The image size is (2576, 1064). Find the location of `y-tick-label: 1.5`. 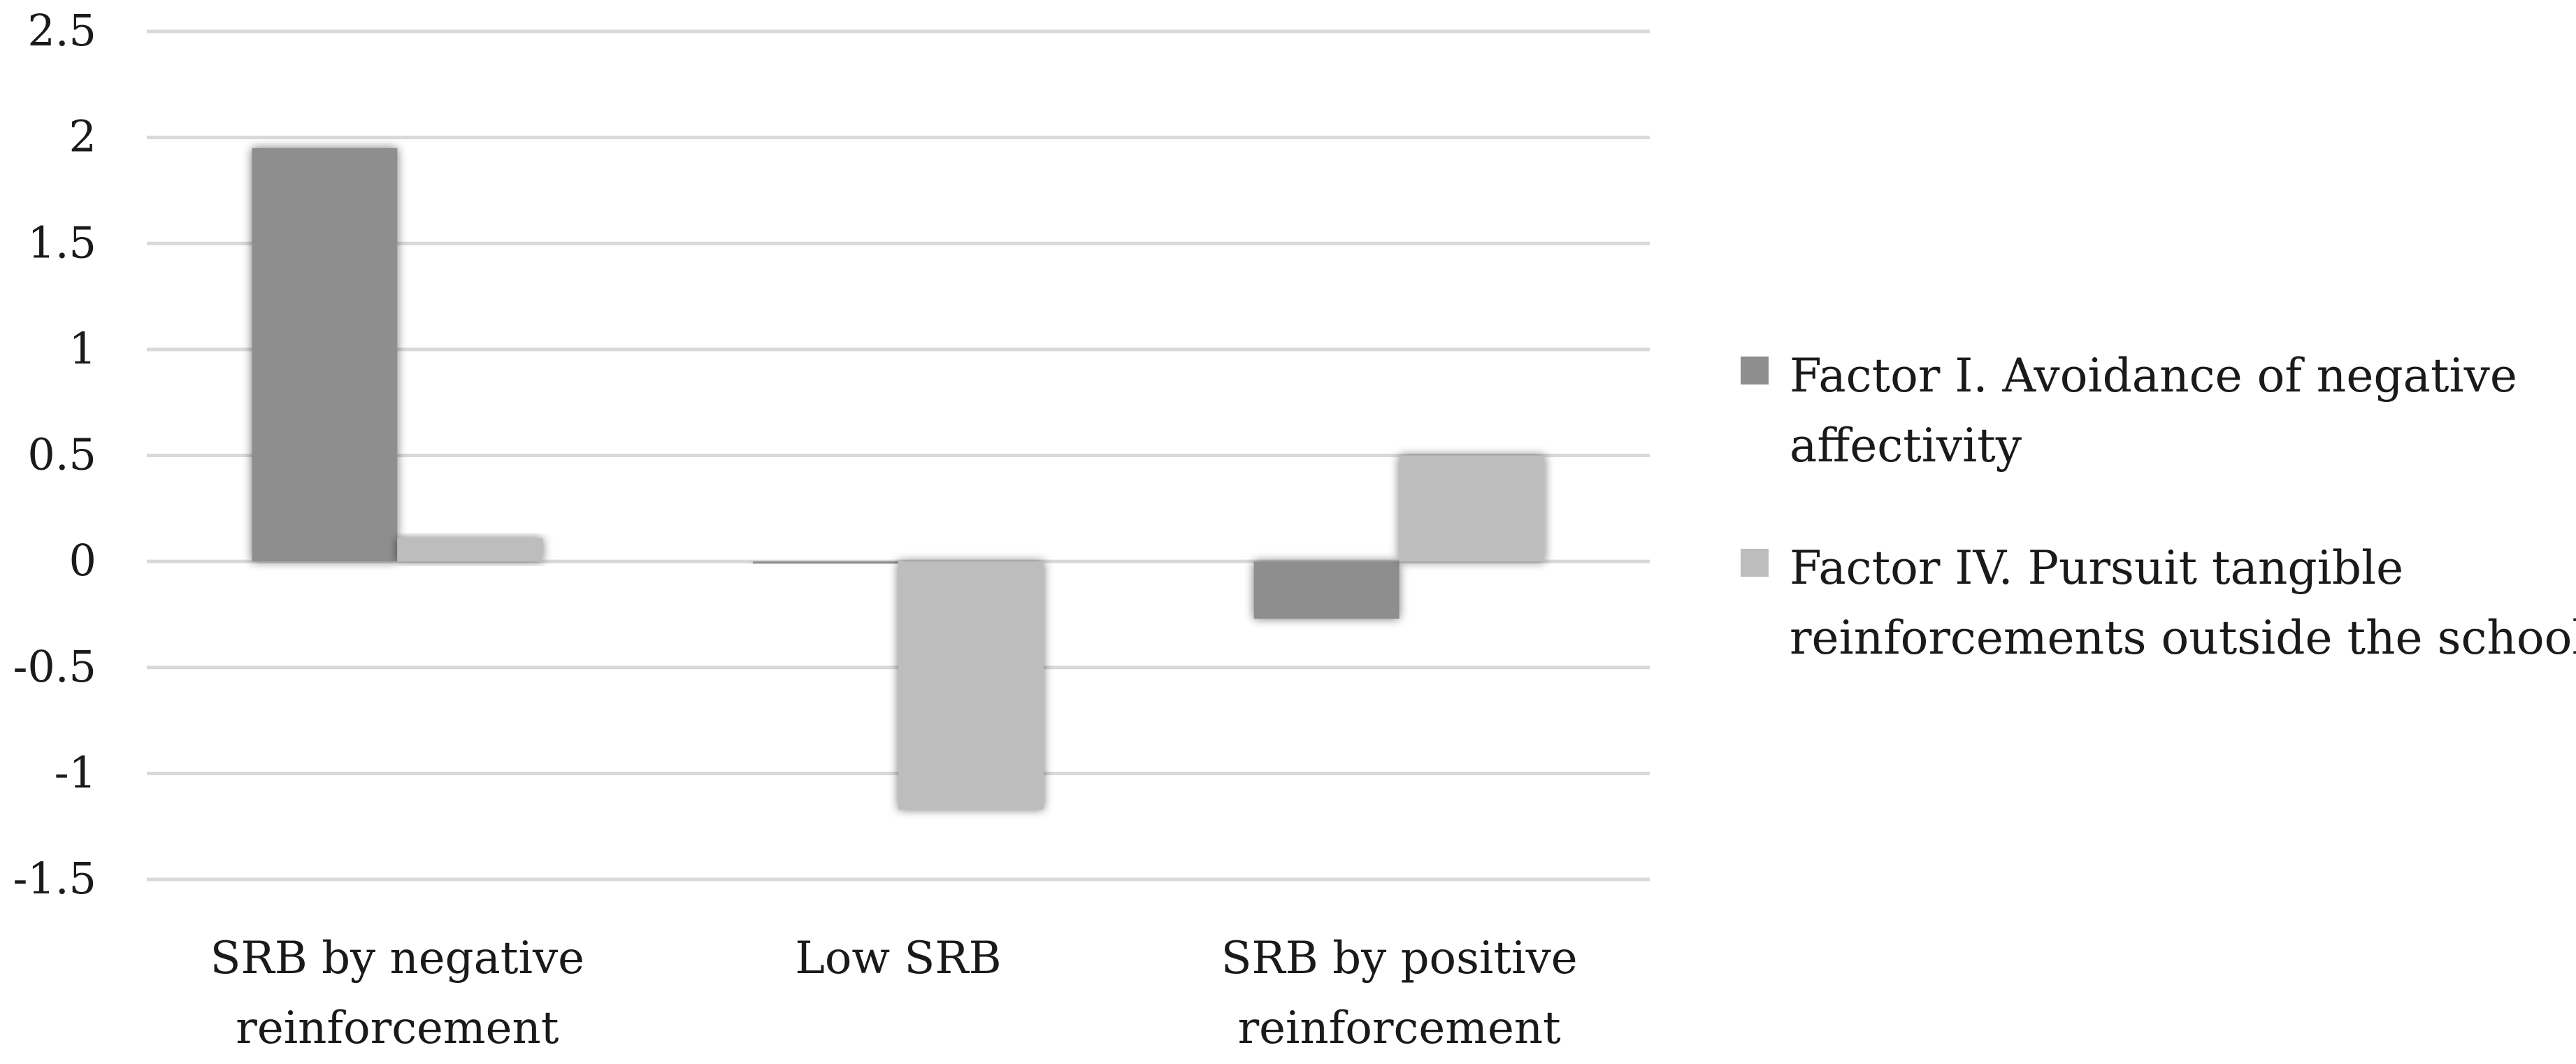

y-tick-label: 1.5 is located at coordinates (61, 242).